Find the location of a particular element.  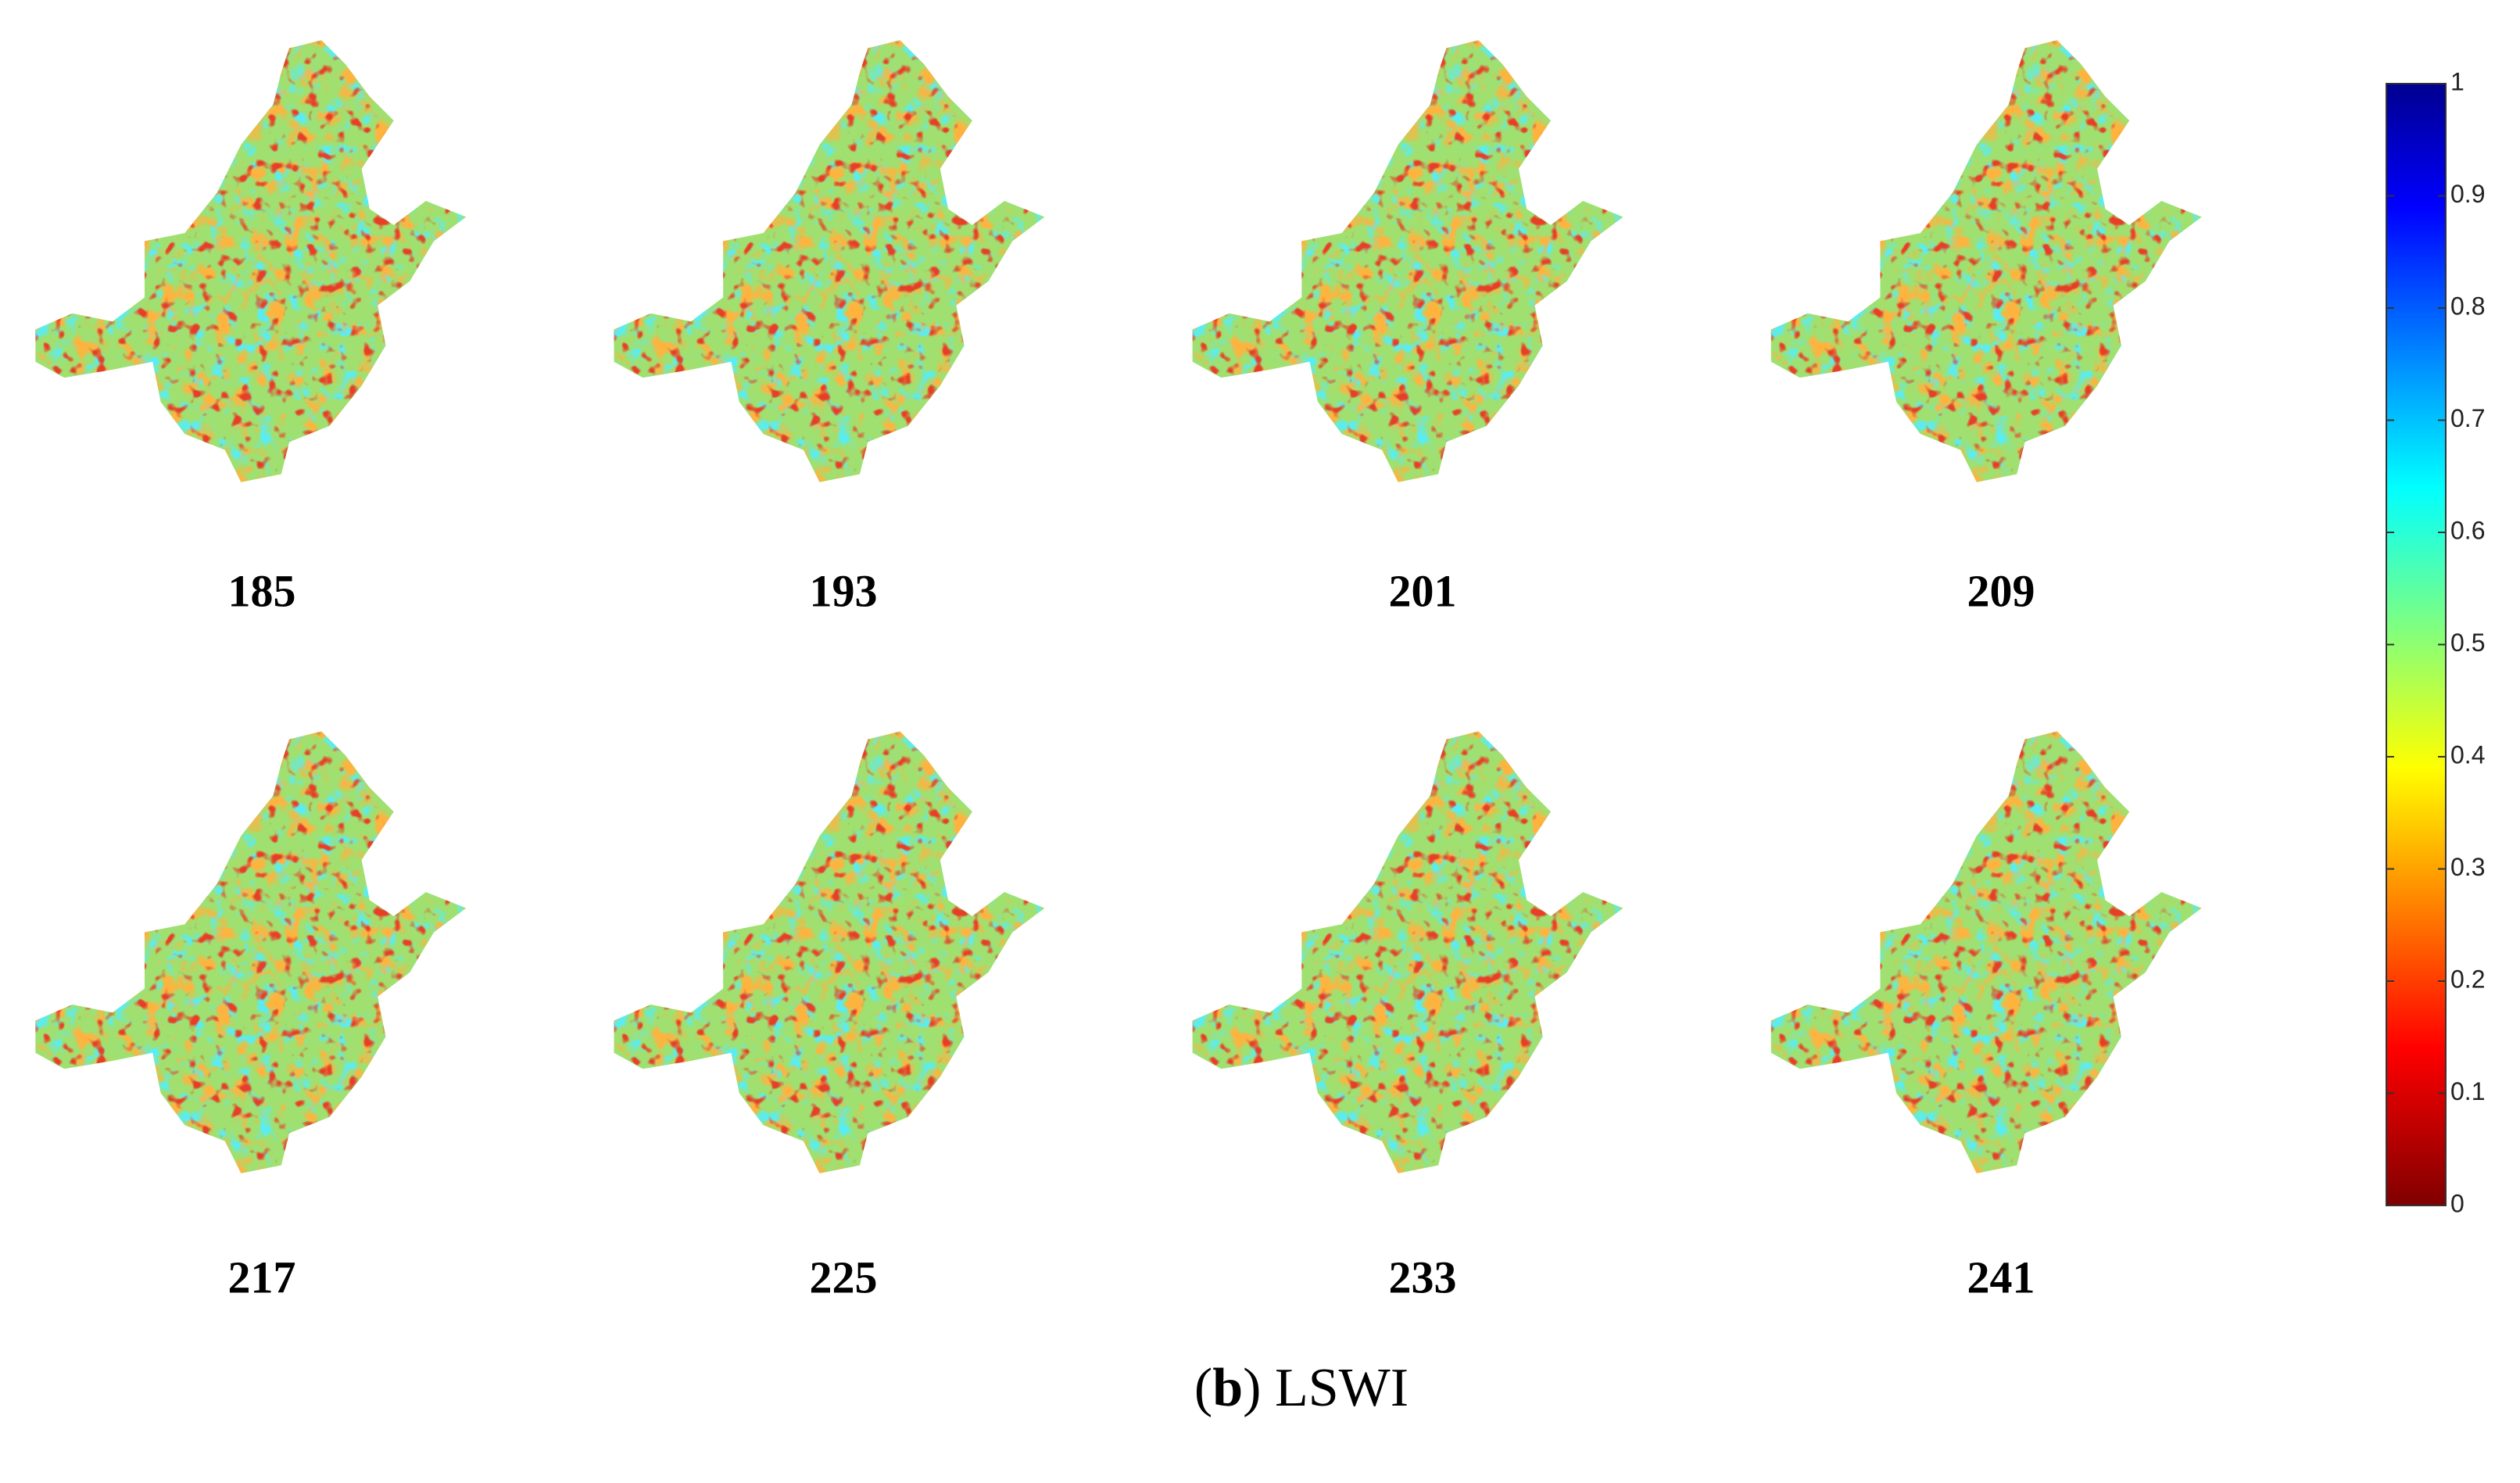

panel-label: 233 is located at coordinates (1423, 1277).